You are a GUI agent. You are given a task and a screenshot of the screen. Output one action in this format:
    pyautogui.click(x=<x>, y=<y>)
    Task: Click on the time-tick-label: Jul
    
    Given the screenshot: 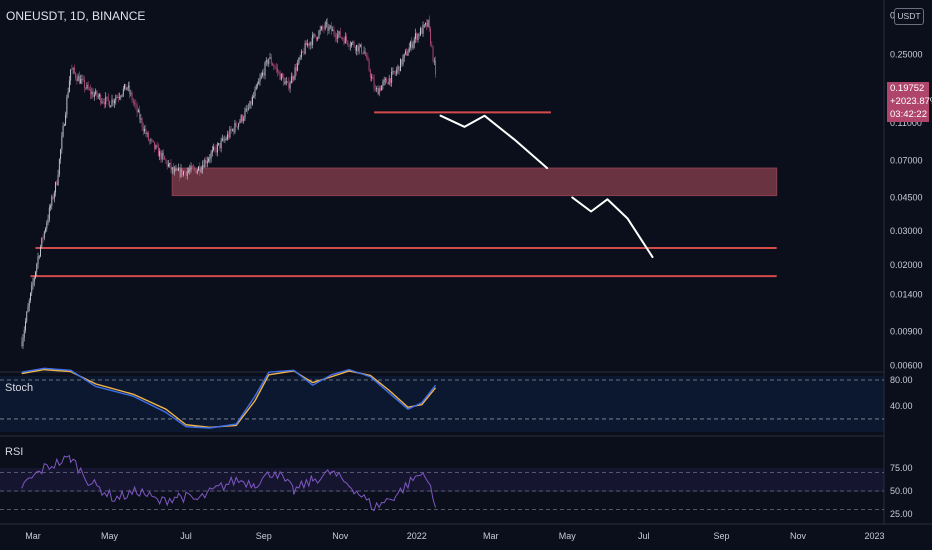 What is the action you would take?
    pyautogui.click(x=644, y=536)
    